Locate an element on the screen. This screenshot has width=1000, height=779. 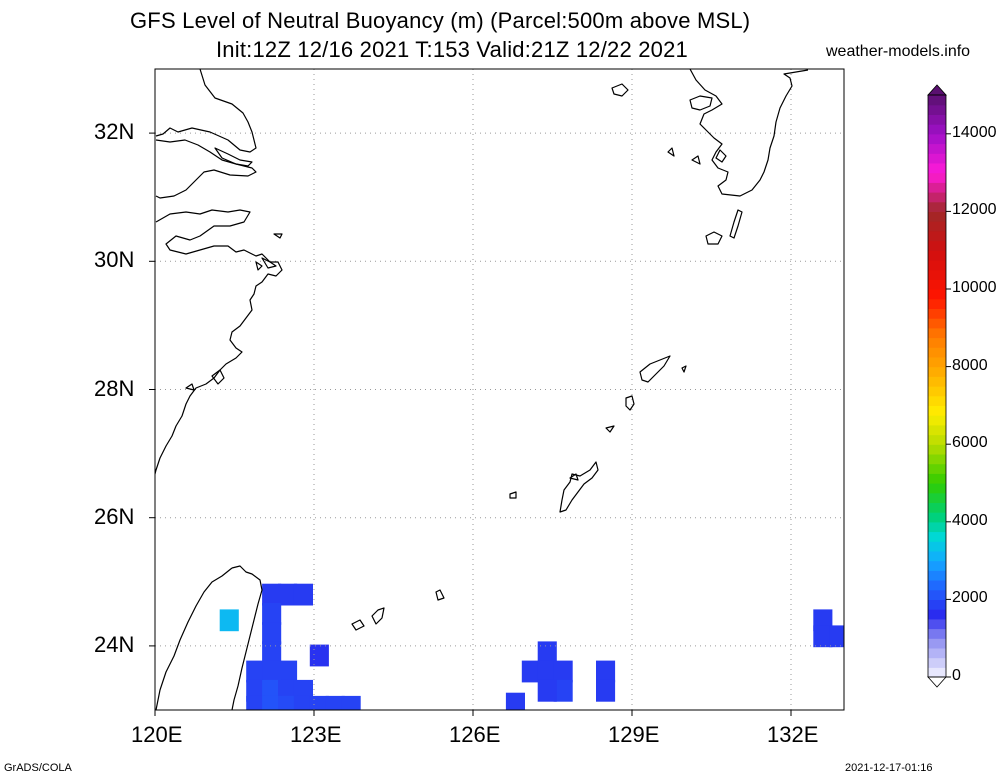
coastline-zhoushan is located at coordinates (269, 252).